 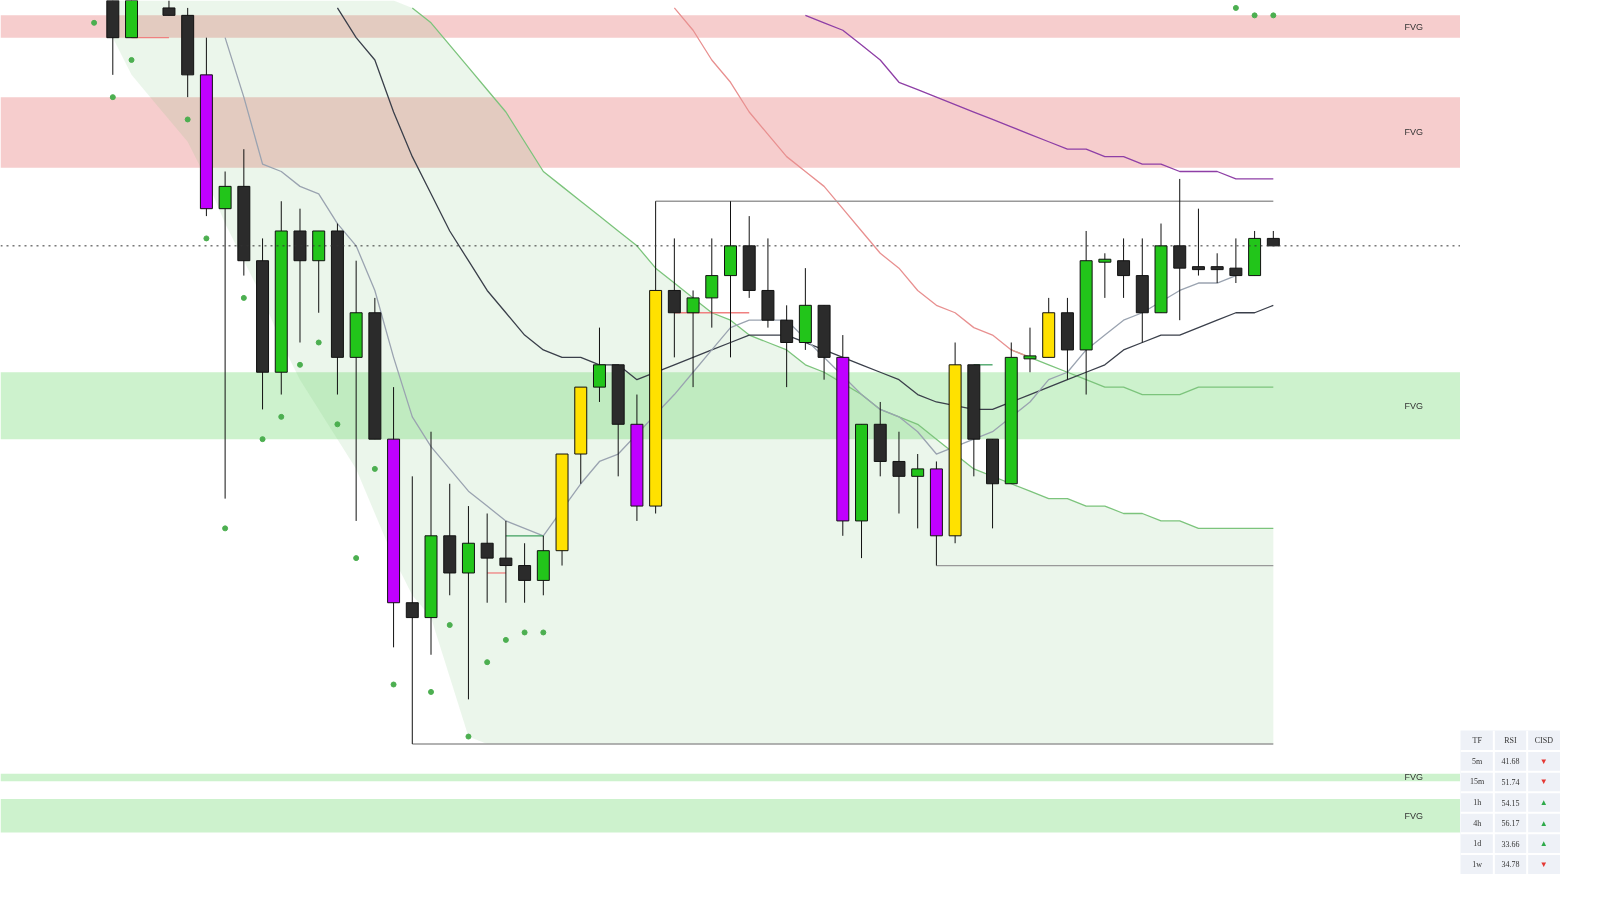 I want to click on text: 33.66, so click(x=1510, y=844).